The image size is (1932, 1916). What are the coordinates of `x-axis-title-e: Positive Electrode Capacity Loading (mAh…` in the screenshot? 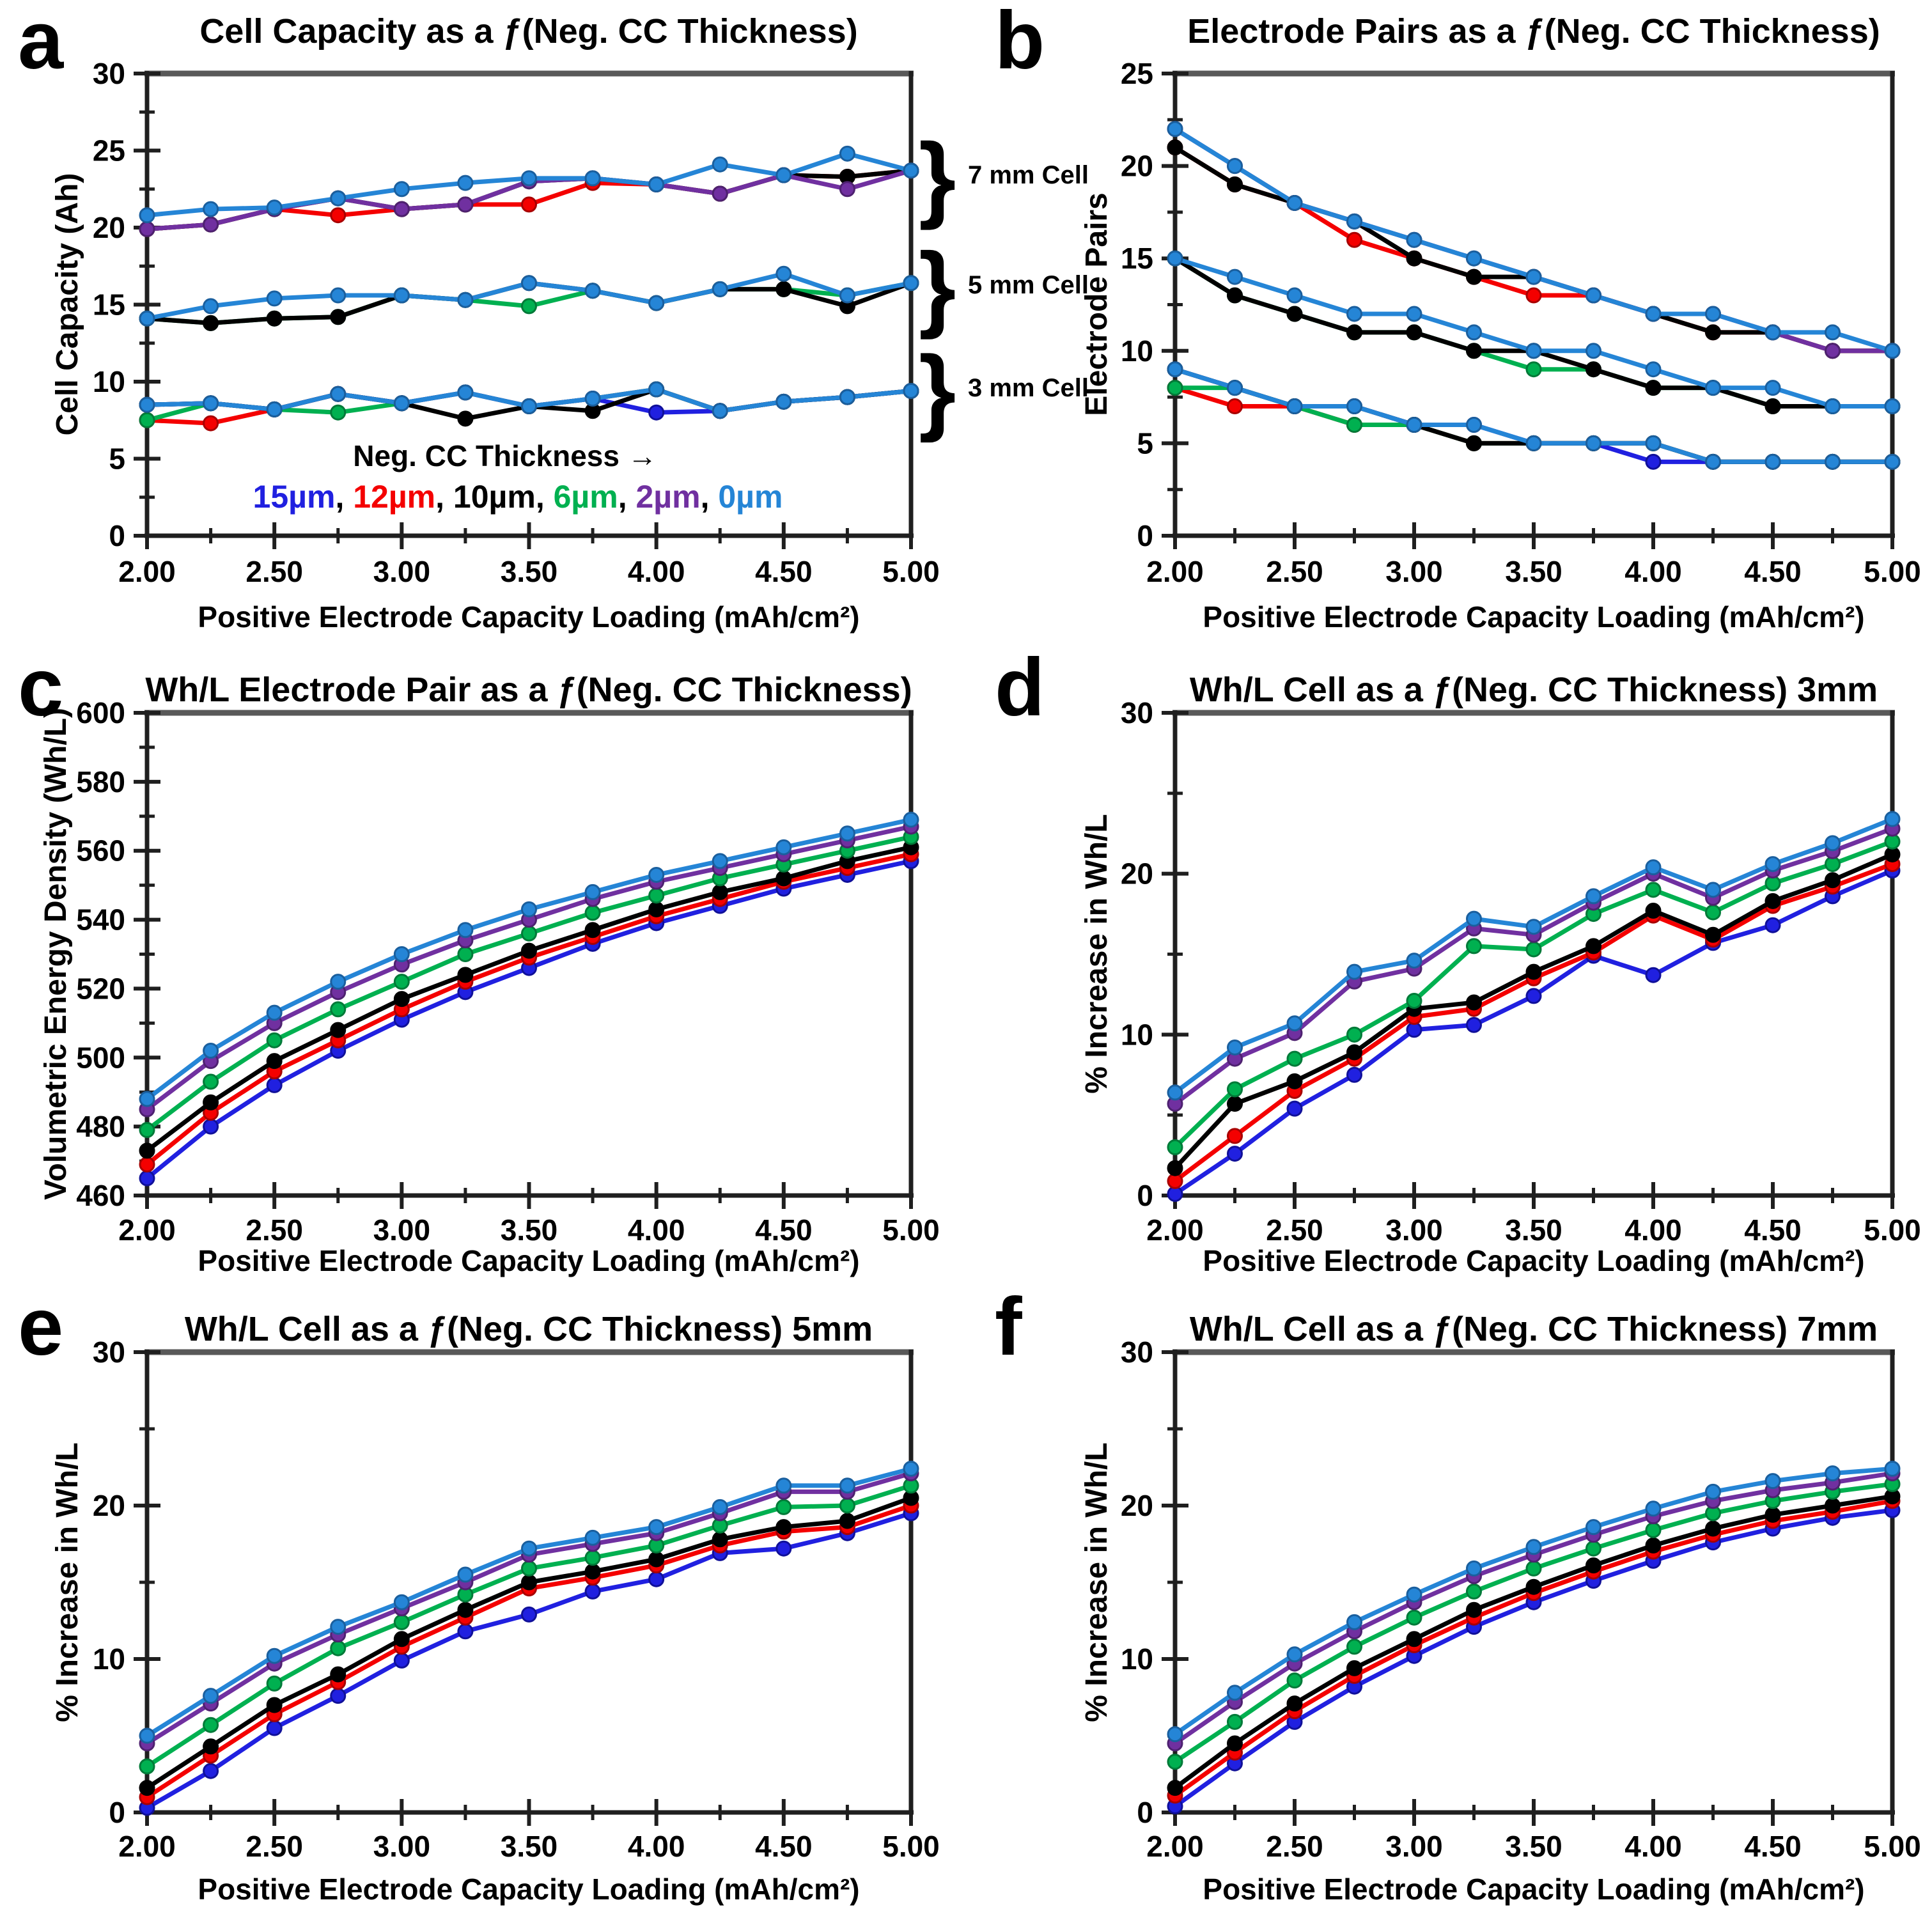 It's located at (529, 1889).